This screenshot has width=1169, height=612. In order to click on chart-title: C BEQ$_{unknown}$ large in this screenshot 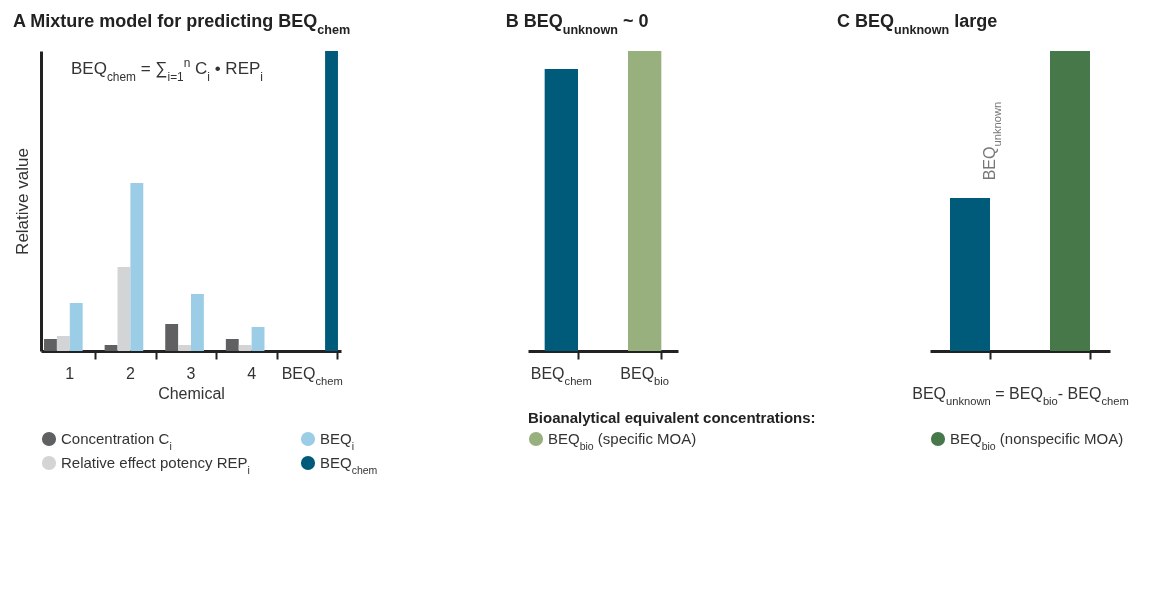, I will do `click(917, 24)`.